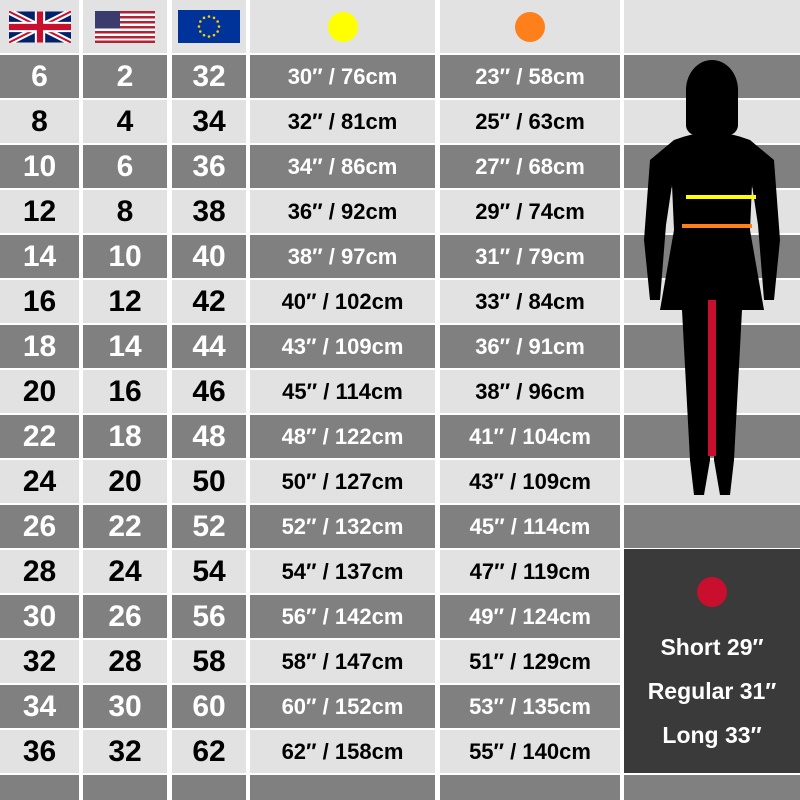 Image resolution: width=800 pixels, height=800 pixels. What do you see at coordinates (530, 301) in the screenshot?
I see `size-cell-hip: 33″ / 84cm` at bounding box center [530, 301].